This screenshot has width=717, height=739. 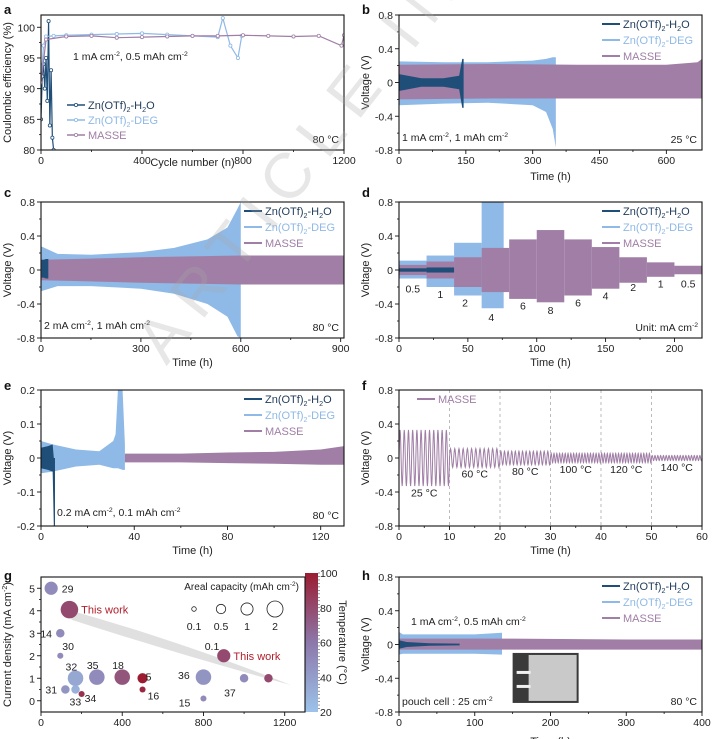 I want to click on inset-pouch-cell, so click(x=552, y=677).